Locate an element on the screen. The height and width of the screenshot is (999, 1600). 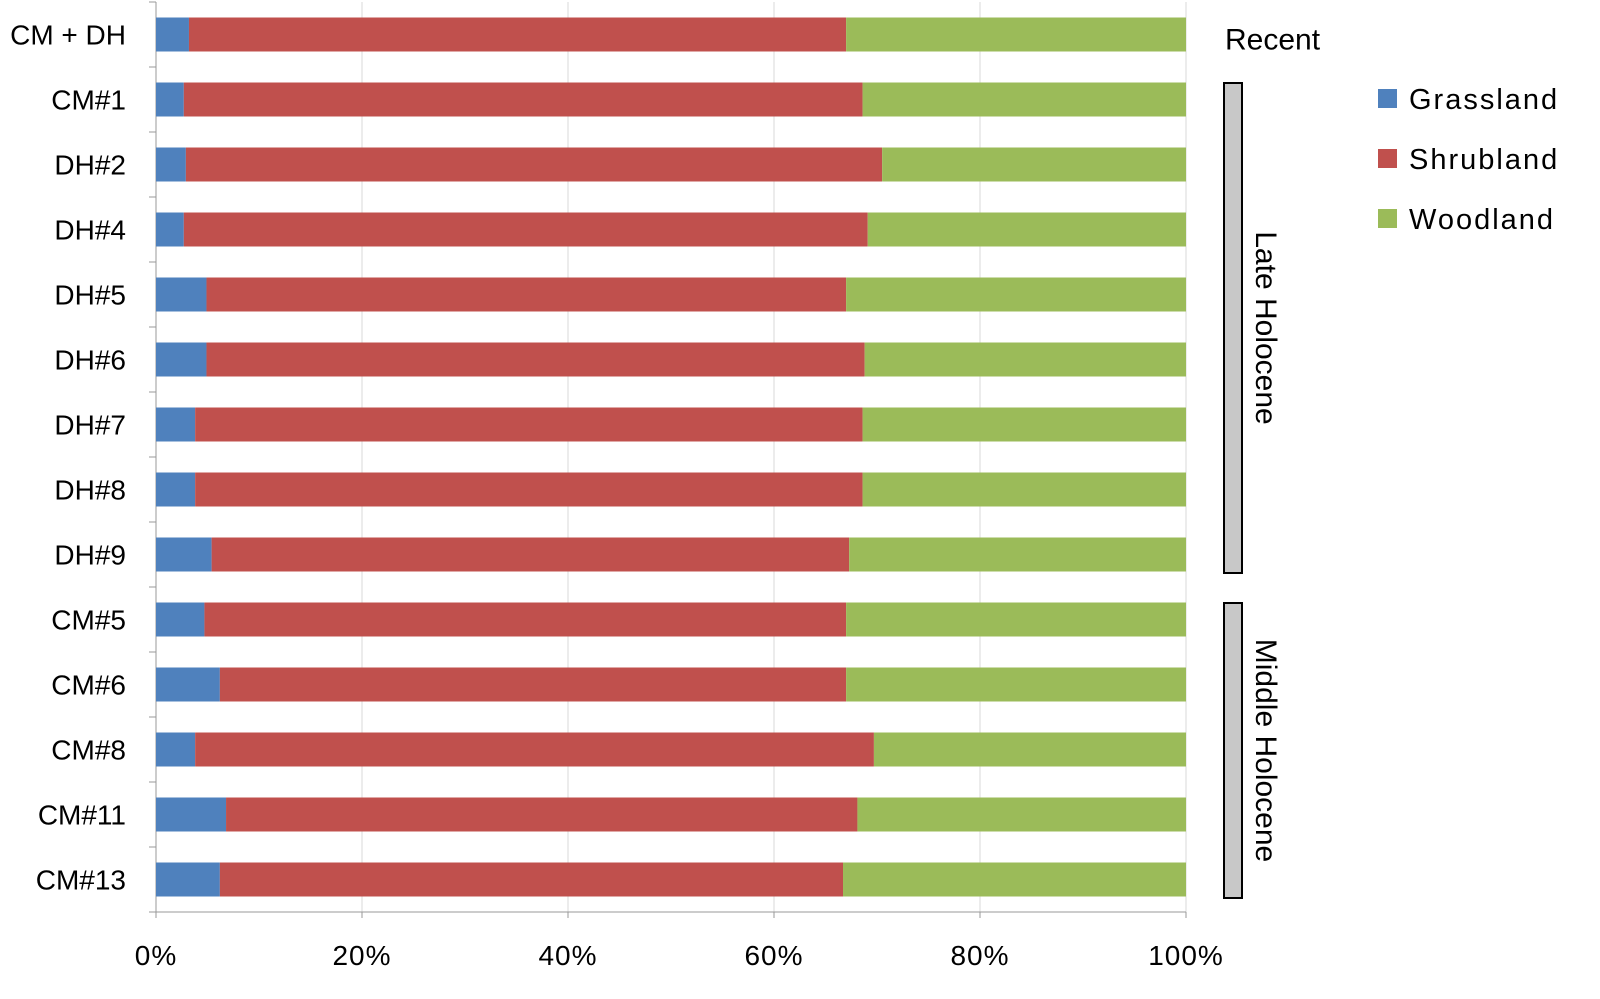
legend-label: Shrubland is located at coordinates (1484, 160).